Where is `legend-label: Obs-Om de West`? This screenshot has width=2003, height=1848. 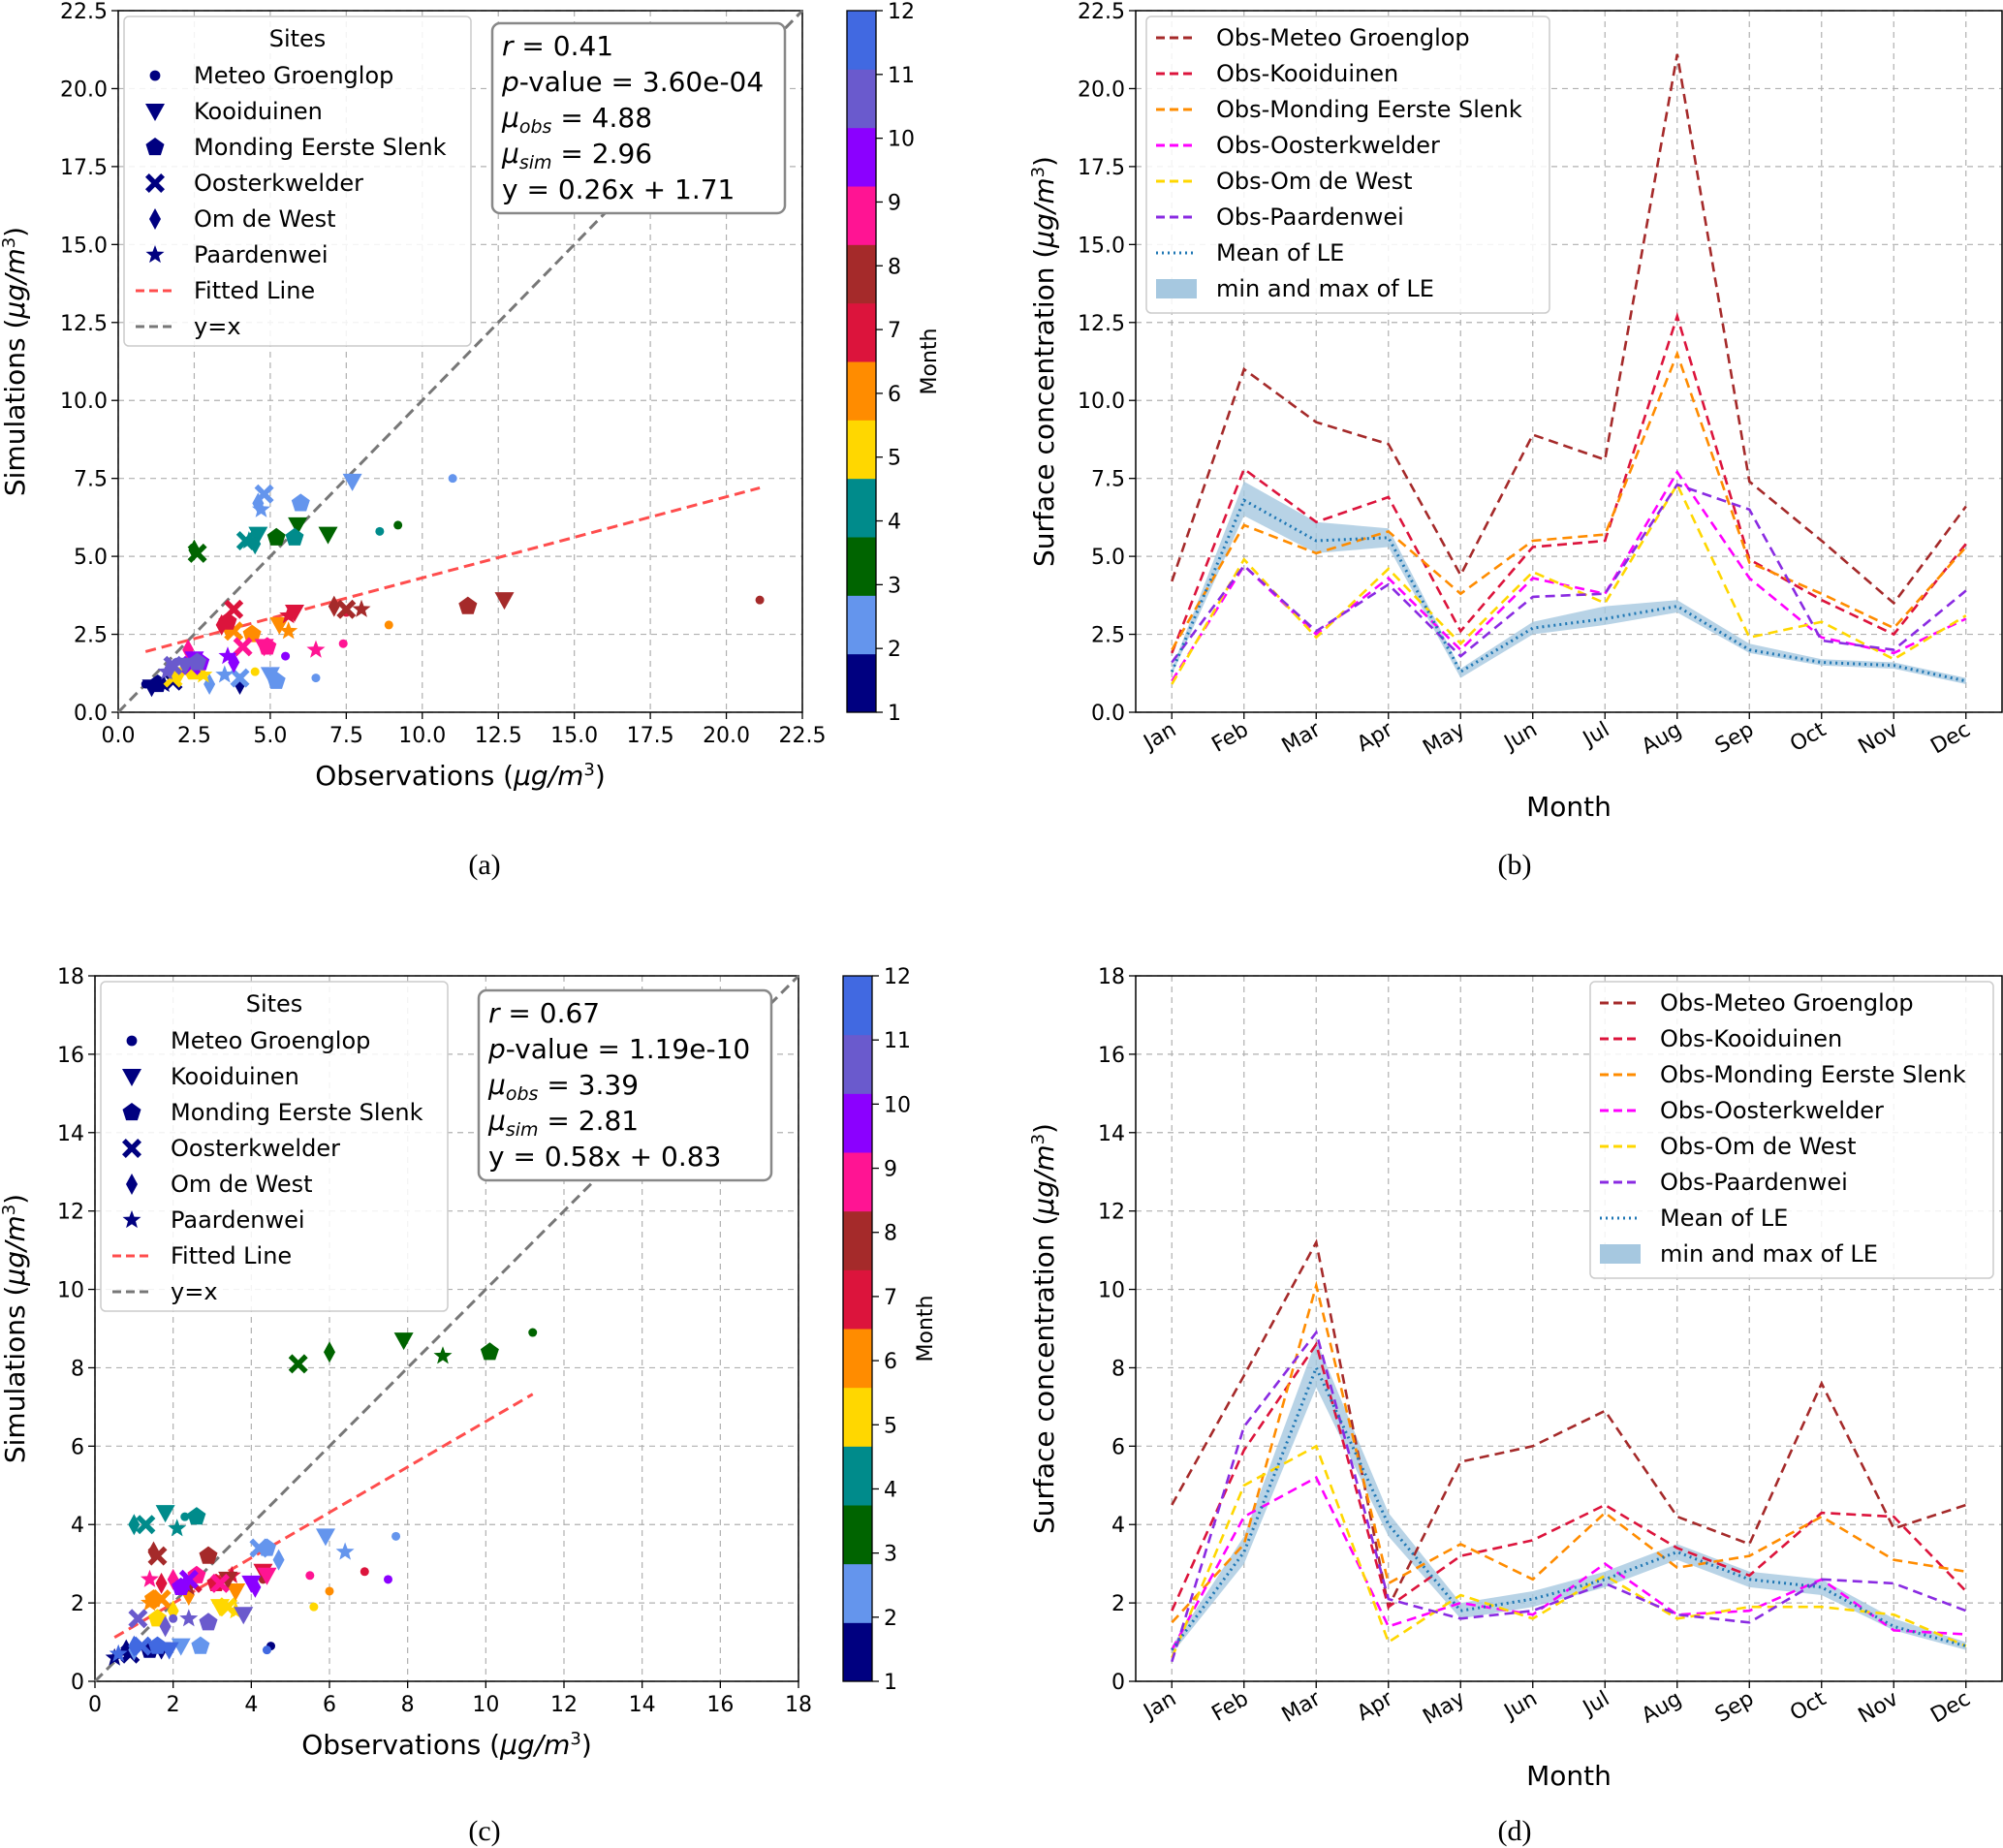 legend-label: Obs-Om de West is located at coordinates (1759, 1146).